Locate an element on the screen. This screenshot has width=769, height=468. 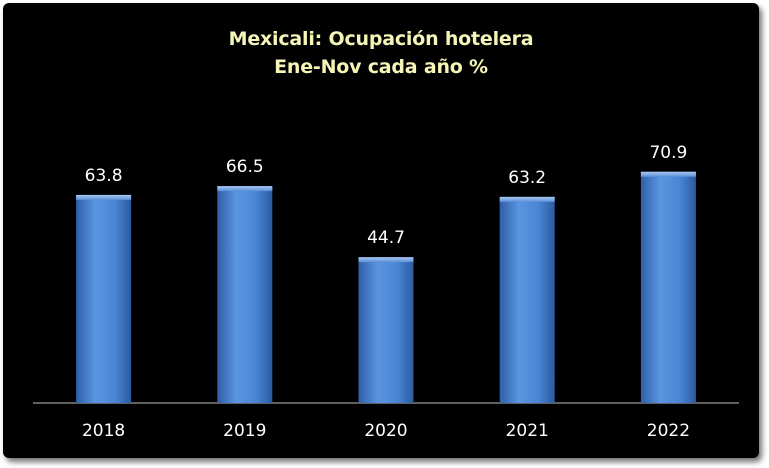
bar-cap-2022 is located at coordinates (668, 174).